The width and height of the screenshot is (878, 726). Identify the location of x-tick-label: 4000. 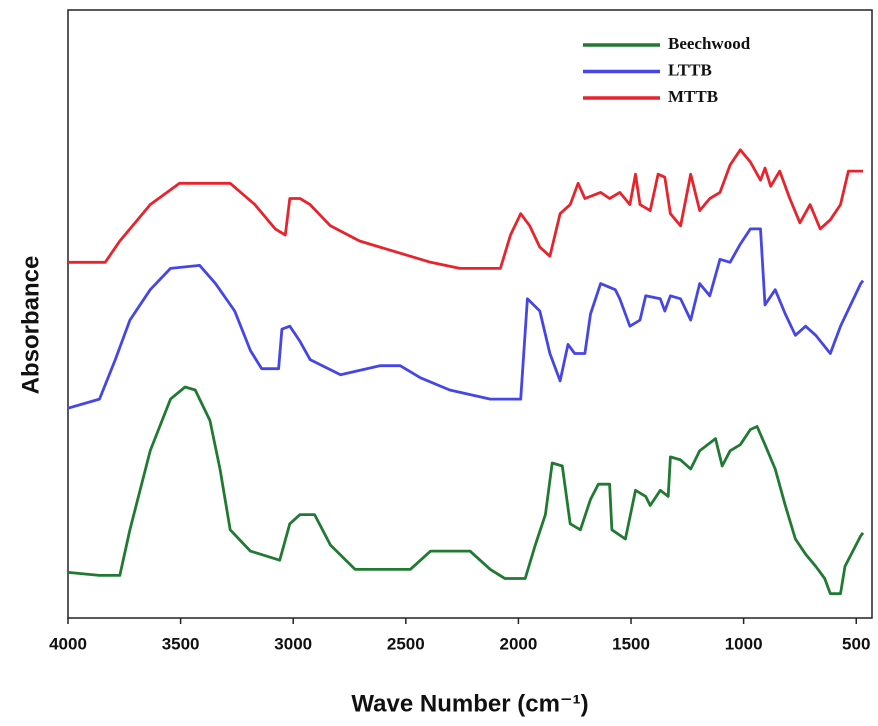
(68, 643).